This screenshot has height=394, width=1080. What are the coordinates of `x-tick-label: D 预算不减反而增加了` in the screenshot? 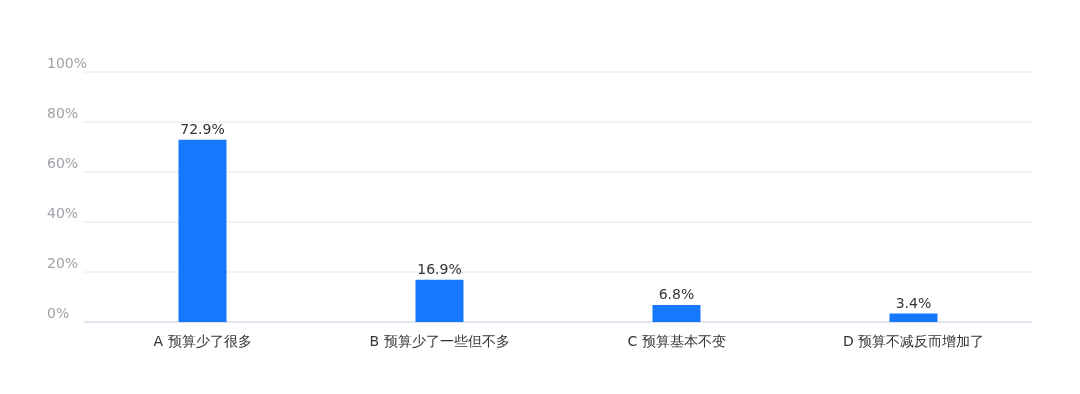 It's located at (913, 341).